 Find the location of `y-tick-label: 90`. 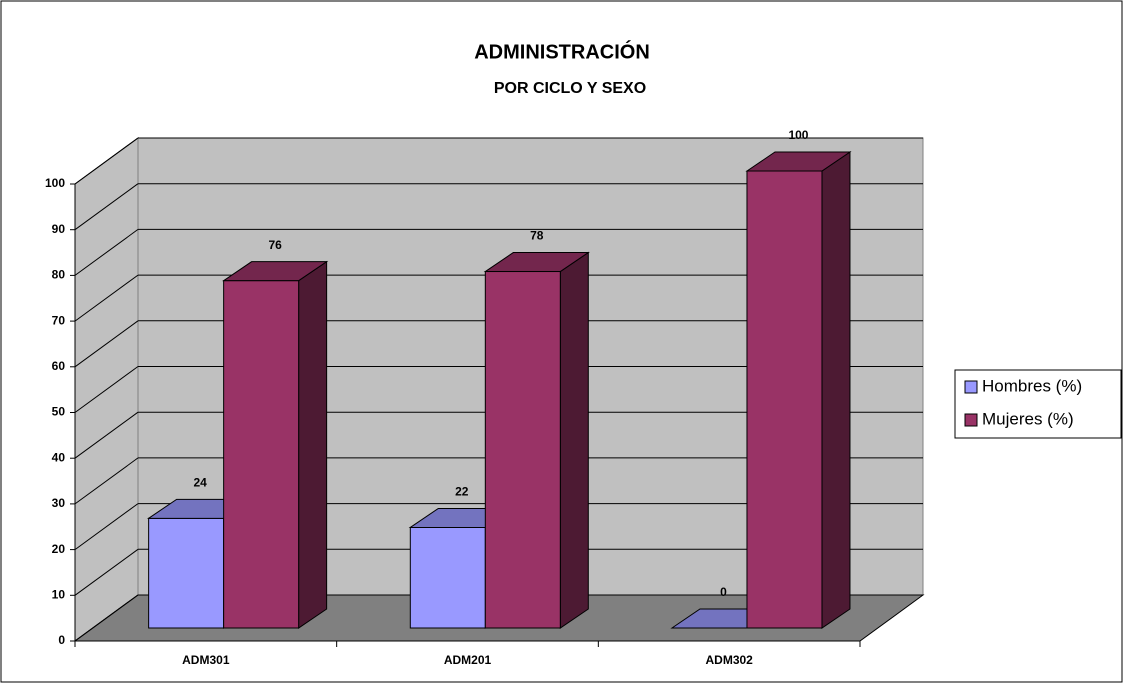

y-tick-label: 90 is located at coordinates (59, 229).